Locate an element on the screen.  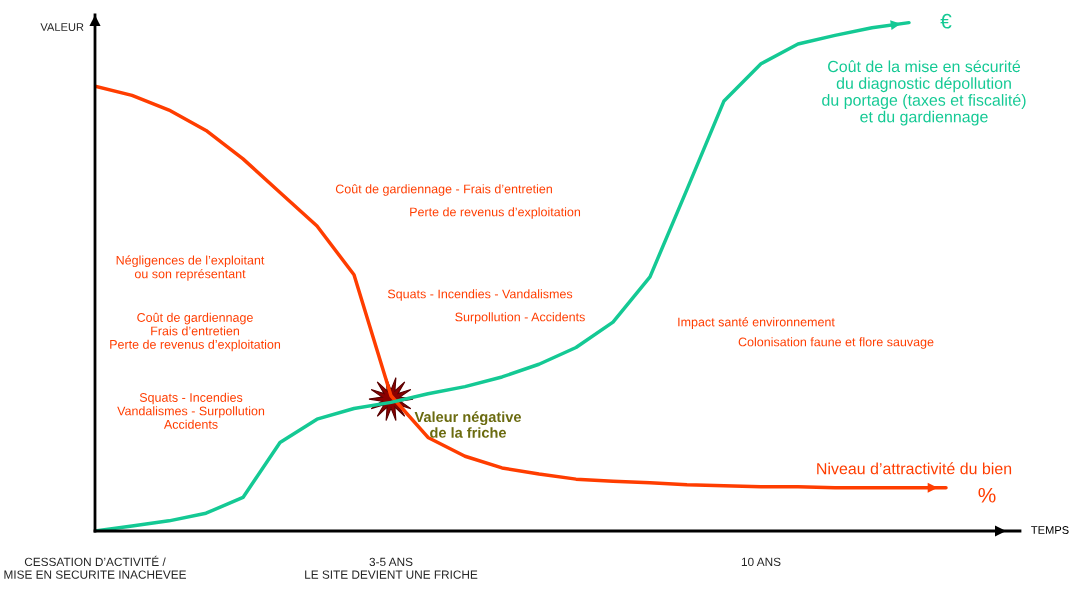
annotation: Impact santé environnement is located at coordinates (756, 323).